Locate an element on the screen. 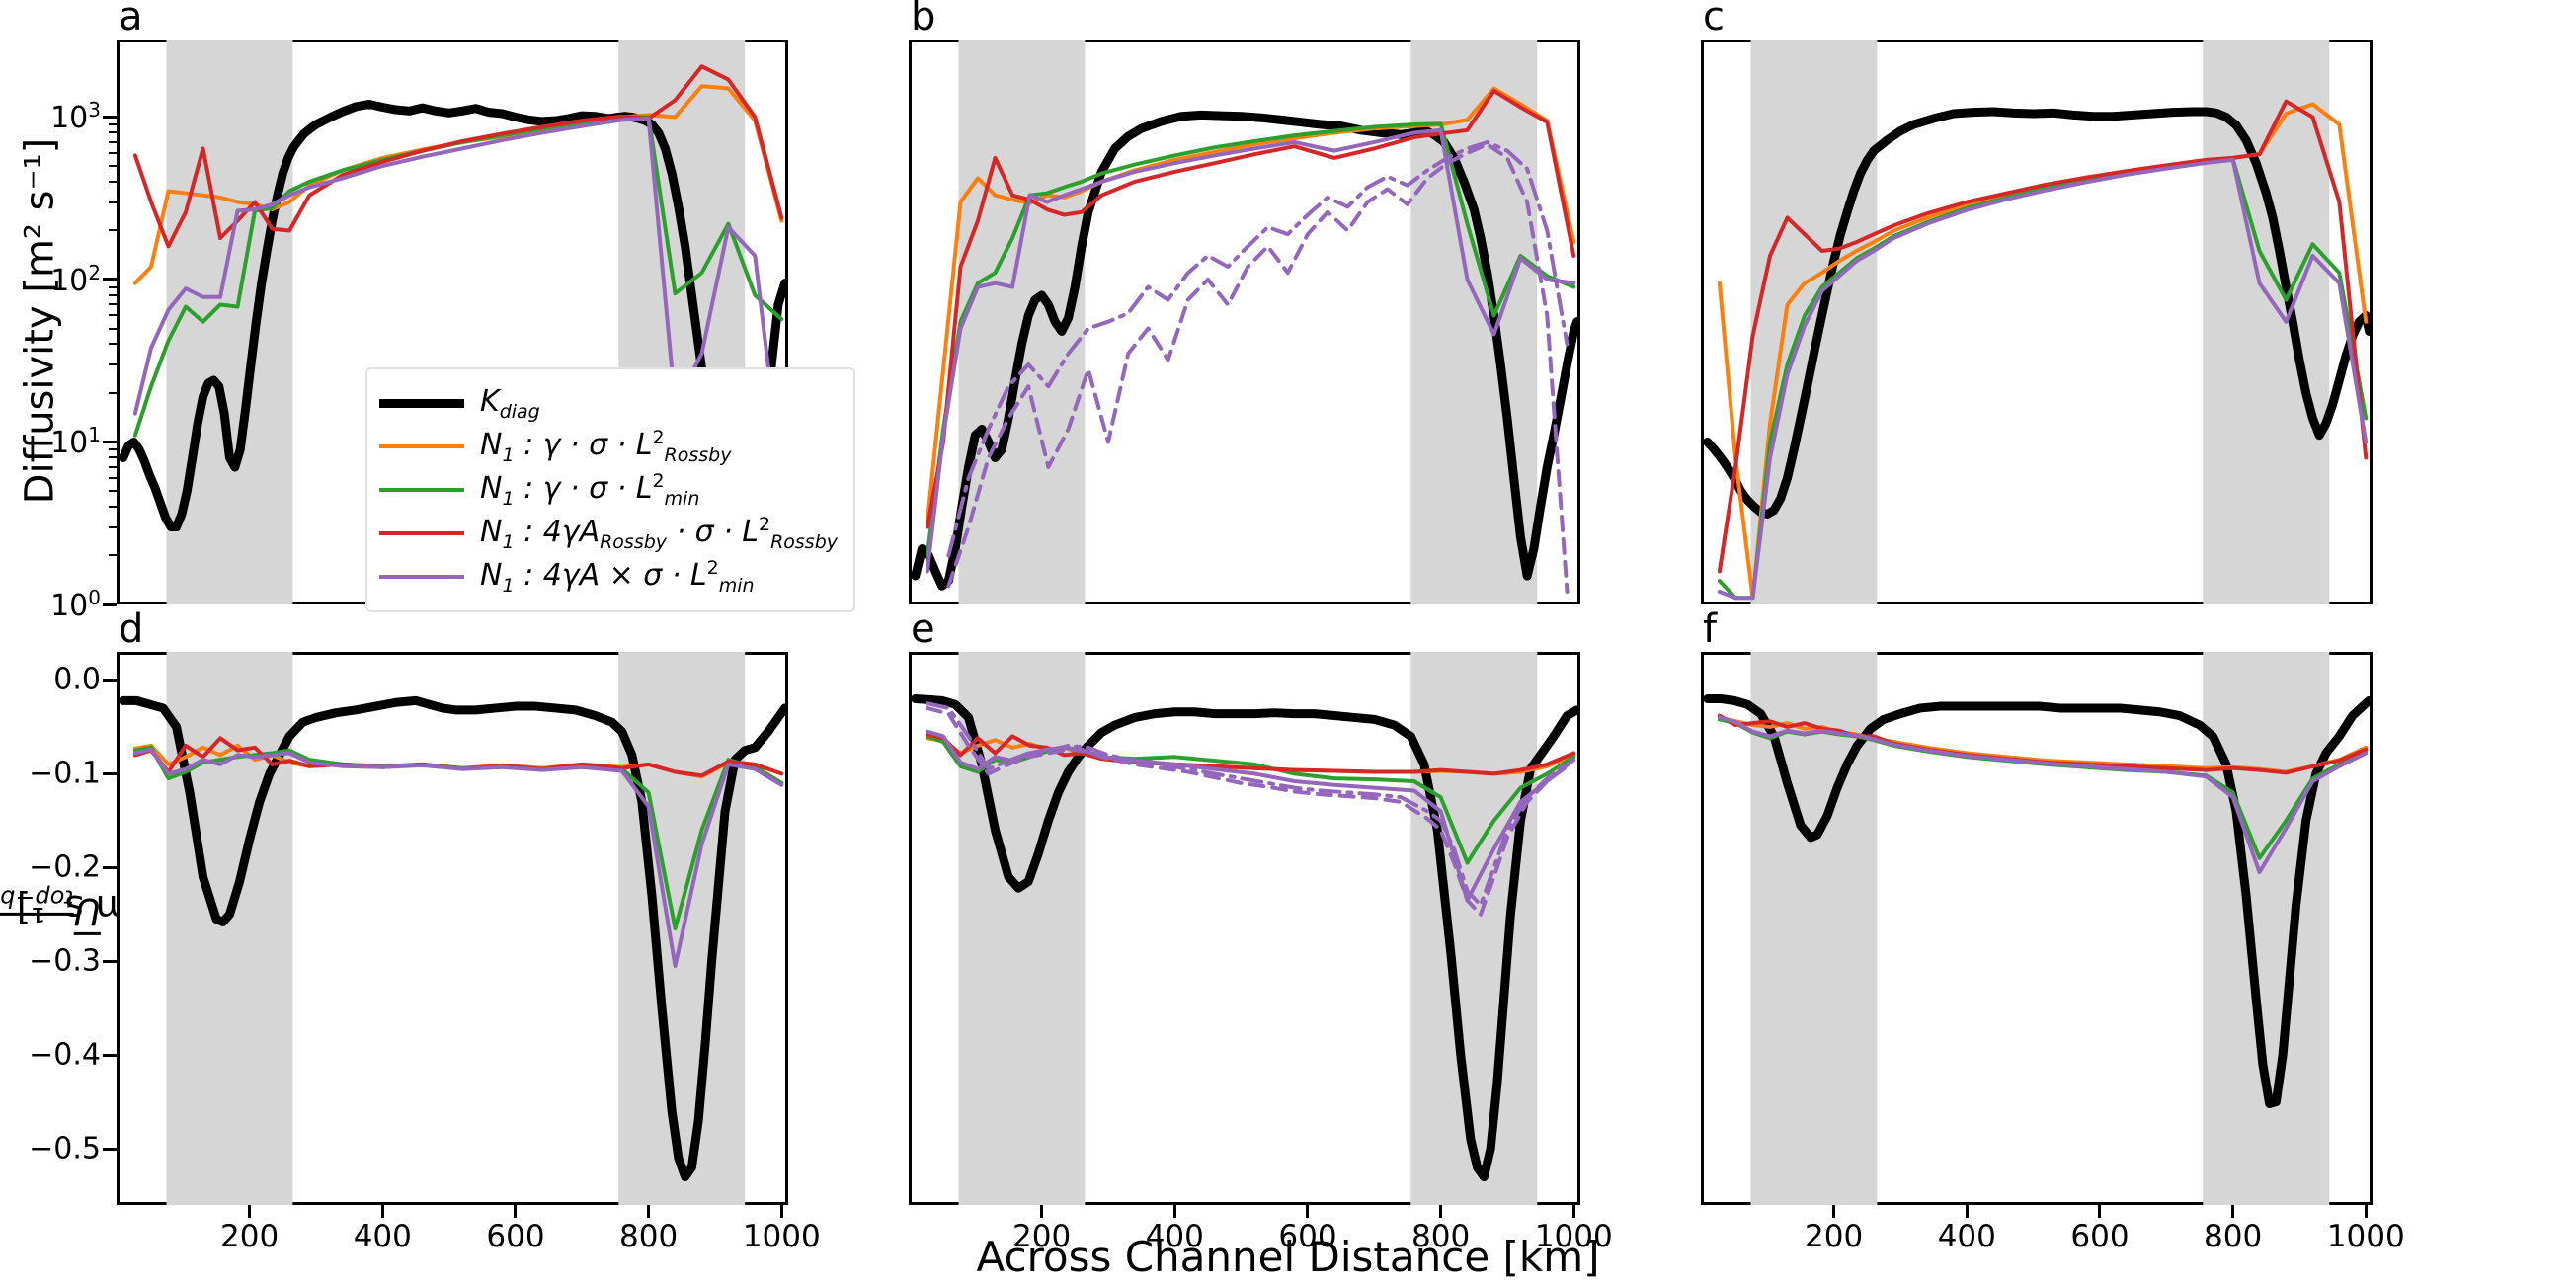 Image resolution: width=2576 pixels, height=1286 pixels. panel-b-plot is located at coordinates (1245, 322).